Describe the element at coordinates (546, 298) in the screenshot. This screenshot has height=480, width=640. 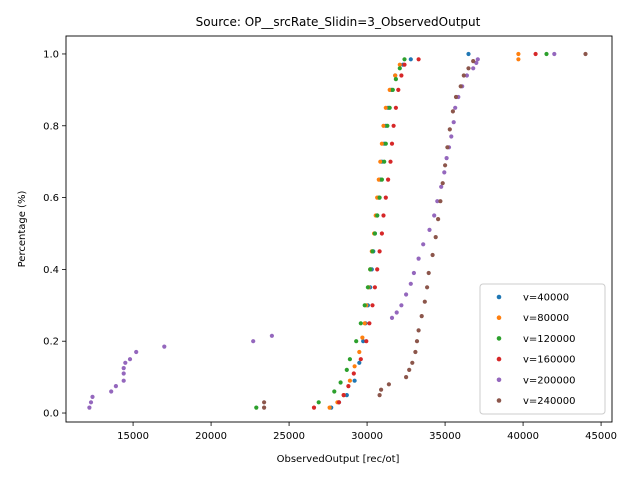
I see `legend-label: v=40000` at that location.